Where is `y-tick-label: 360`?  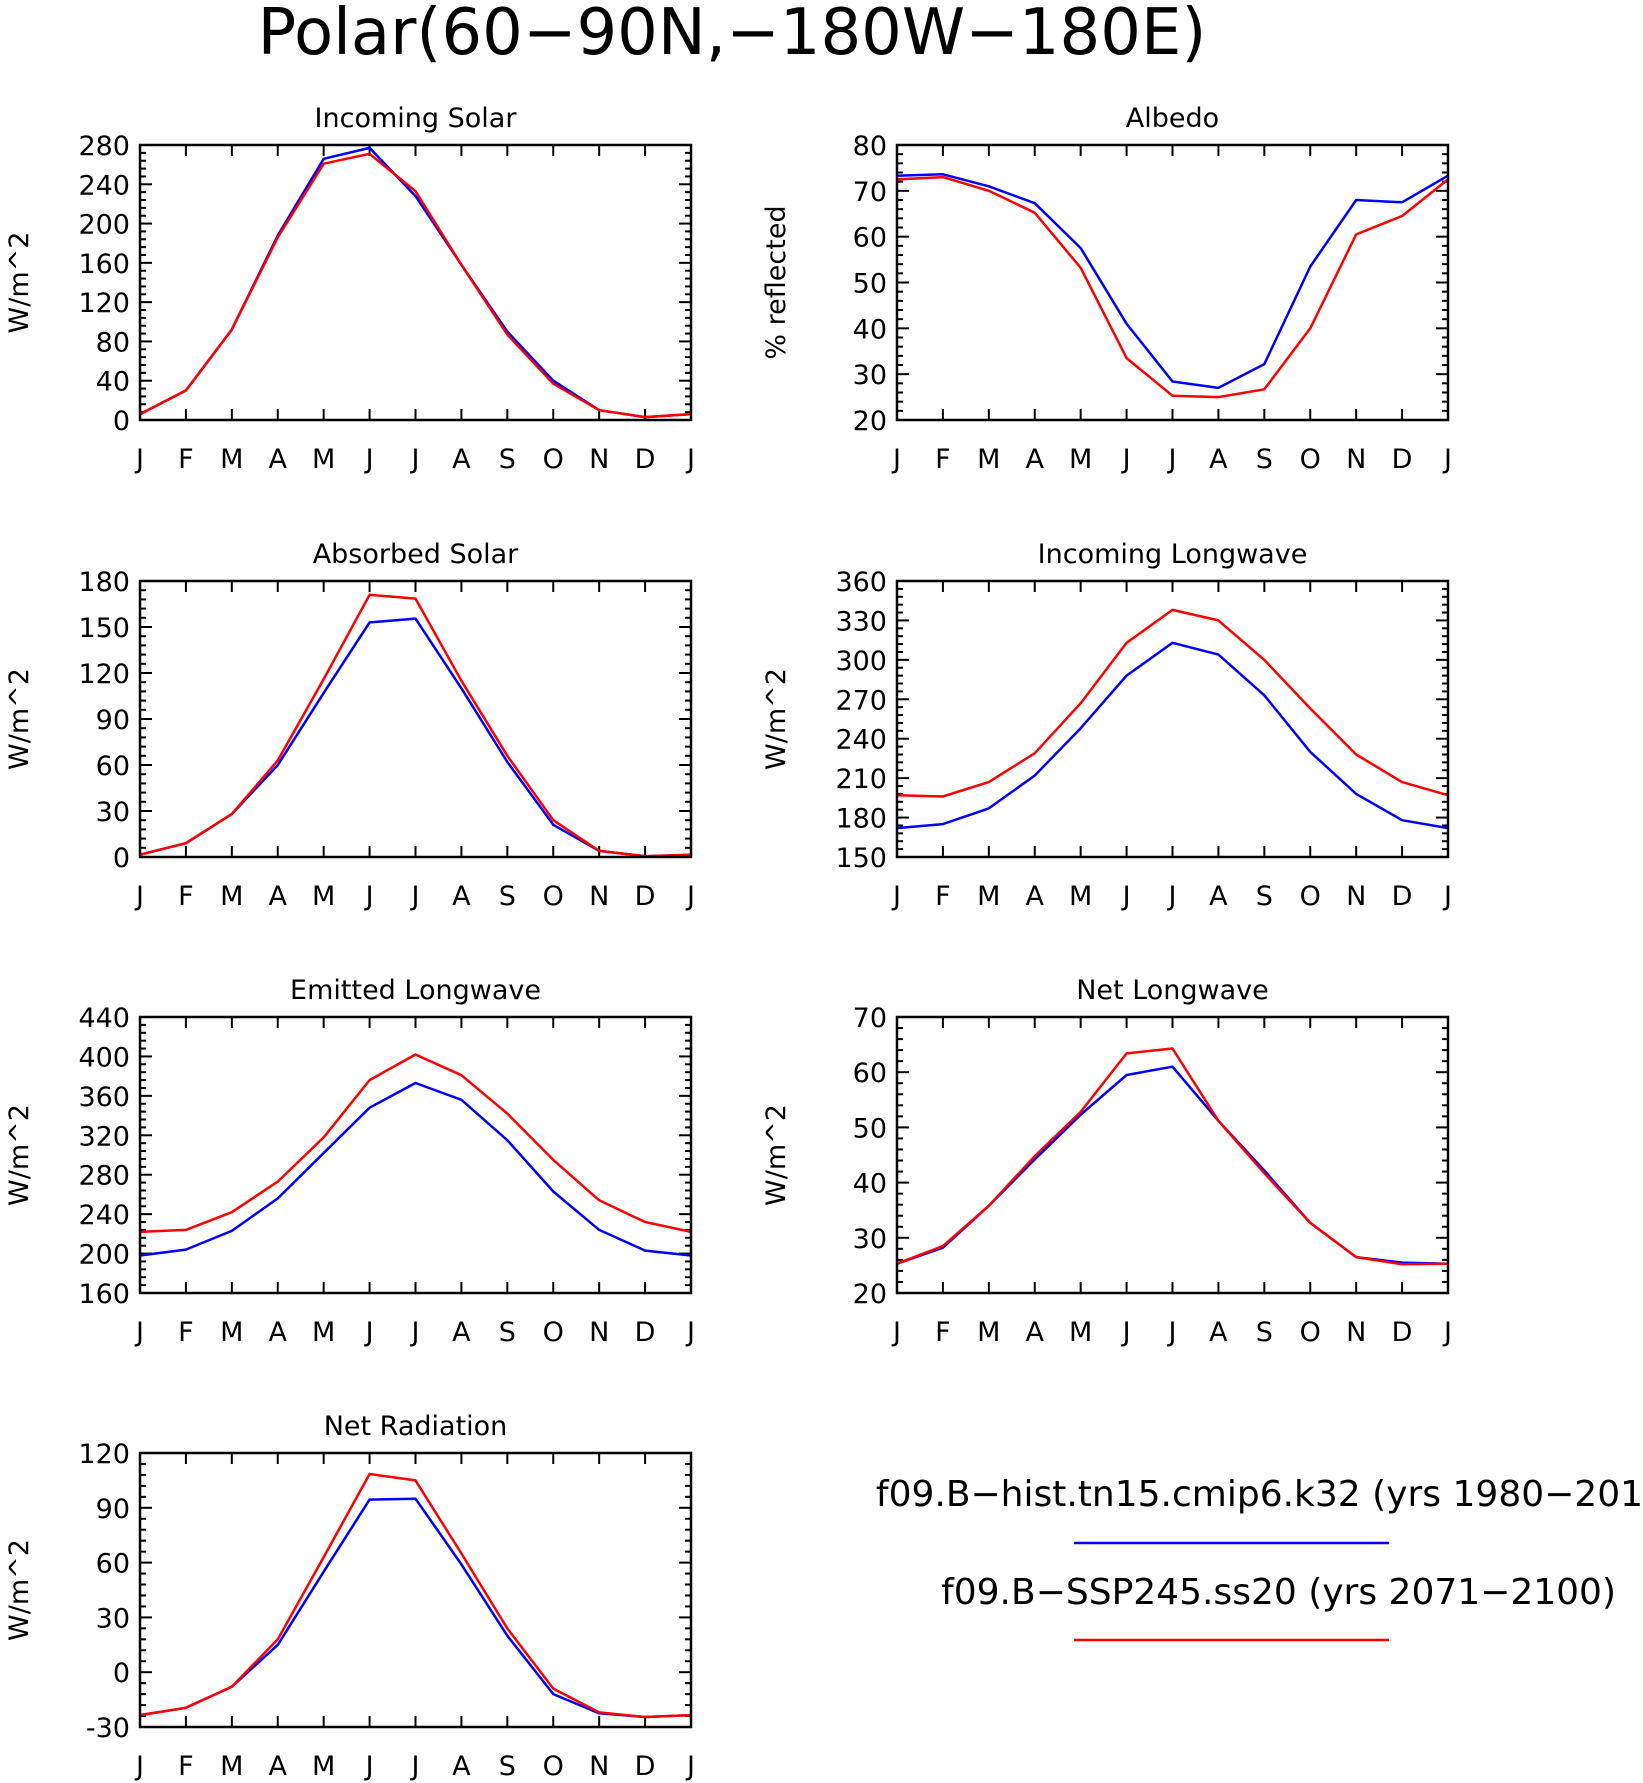
y-tick-label: 360 is located at coordinates (861, 582).